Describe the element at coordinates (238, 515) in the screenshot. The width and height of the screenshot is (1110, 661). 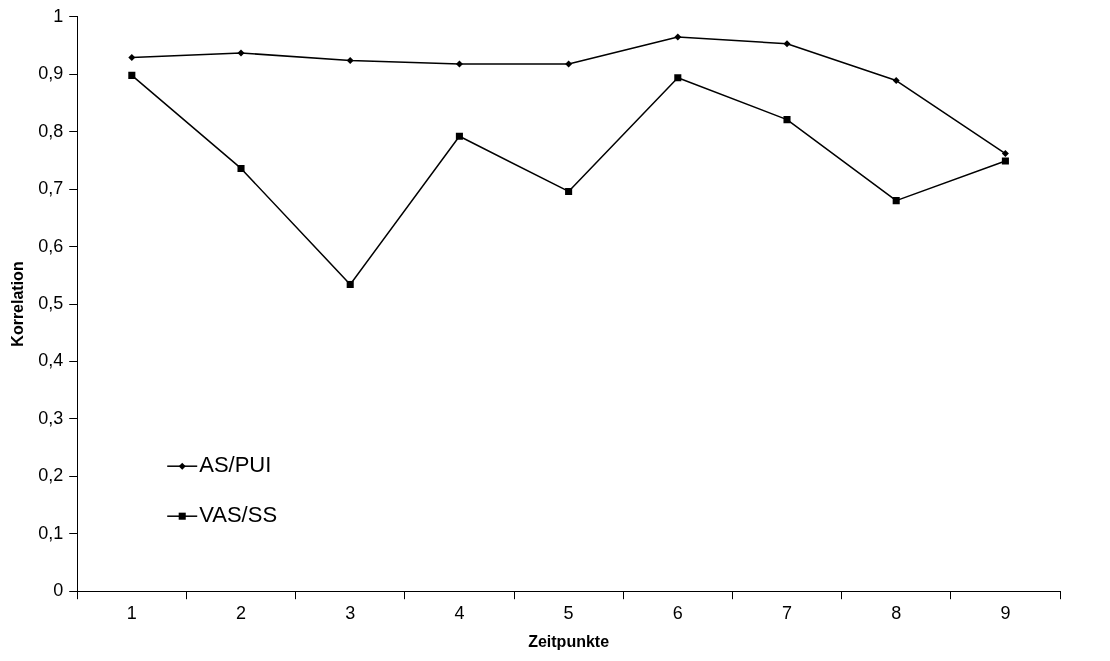
I see `legend-label: VAS/SS` at that location.